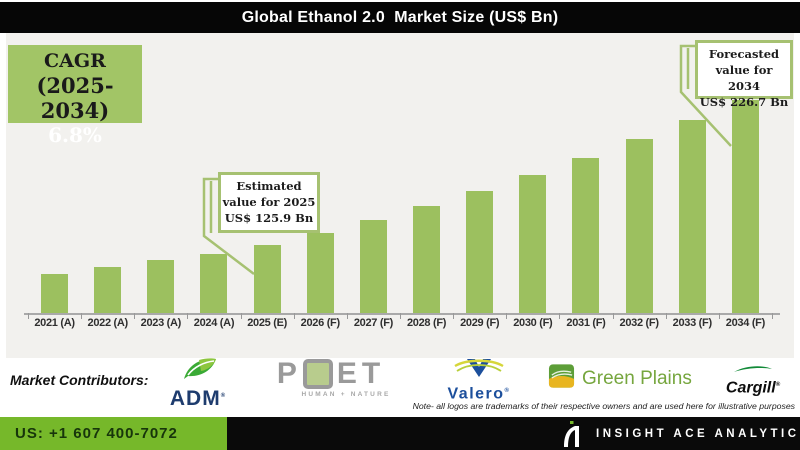  What do you see at coordinates (214, 323) in the screenshot?
I see `x-axis-label: 2024 (A)` at bounding box center [214, 323].